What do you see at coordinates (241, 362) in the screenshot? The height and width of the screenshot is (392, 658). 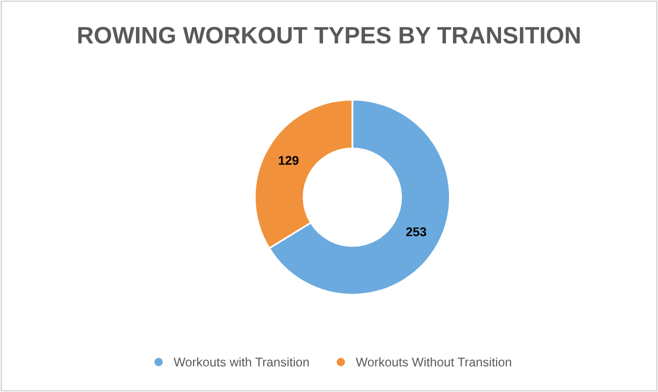 I see `legend-label: Workouts with Transition` at bounding box center [241, 362].